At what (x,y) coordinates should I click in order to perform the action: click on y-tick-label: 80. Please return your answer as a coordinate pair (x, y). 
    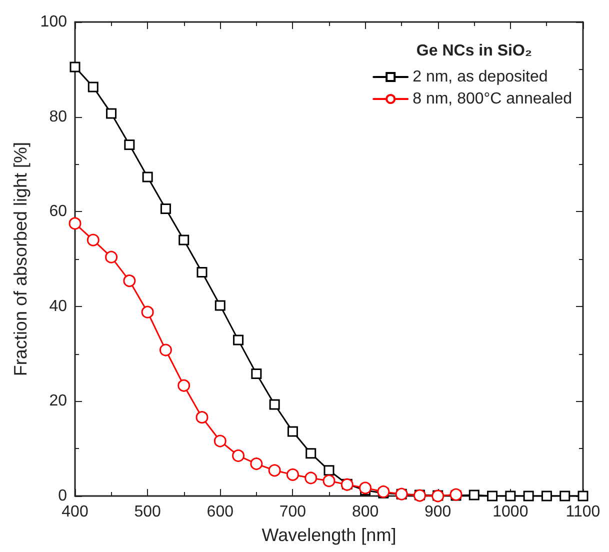
    Looking at the image, I should click on (58, 117).